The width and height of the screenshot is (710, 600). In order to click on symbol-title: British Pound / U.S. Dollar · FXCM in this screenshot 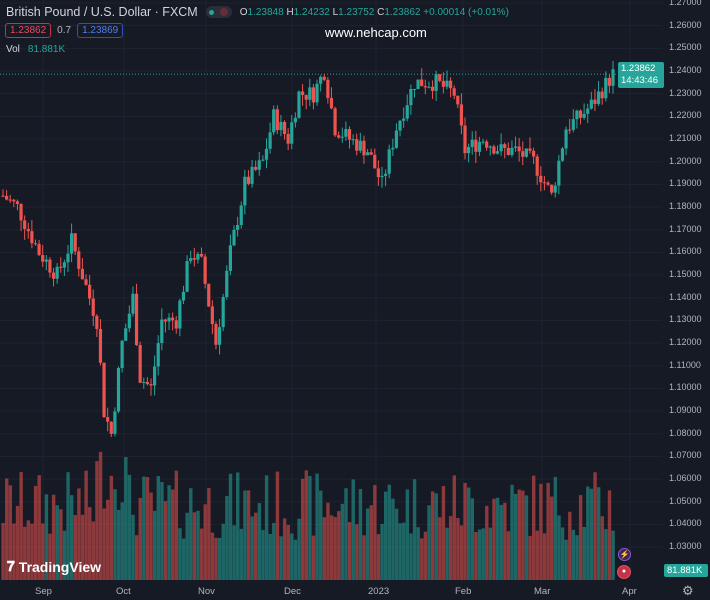, I will do `click(102, 12)`.